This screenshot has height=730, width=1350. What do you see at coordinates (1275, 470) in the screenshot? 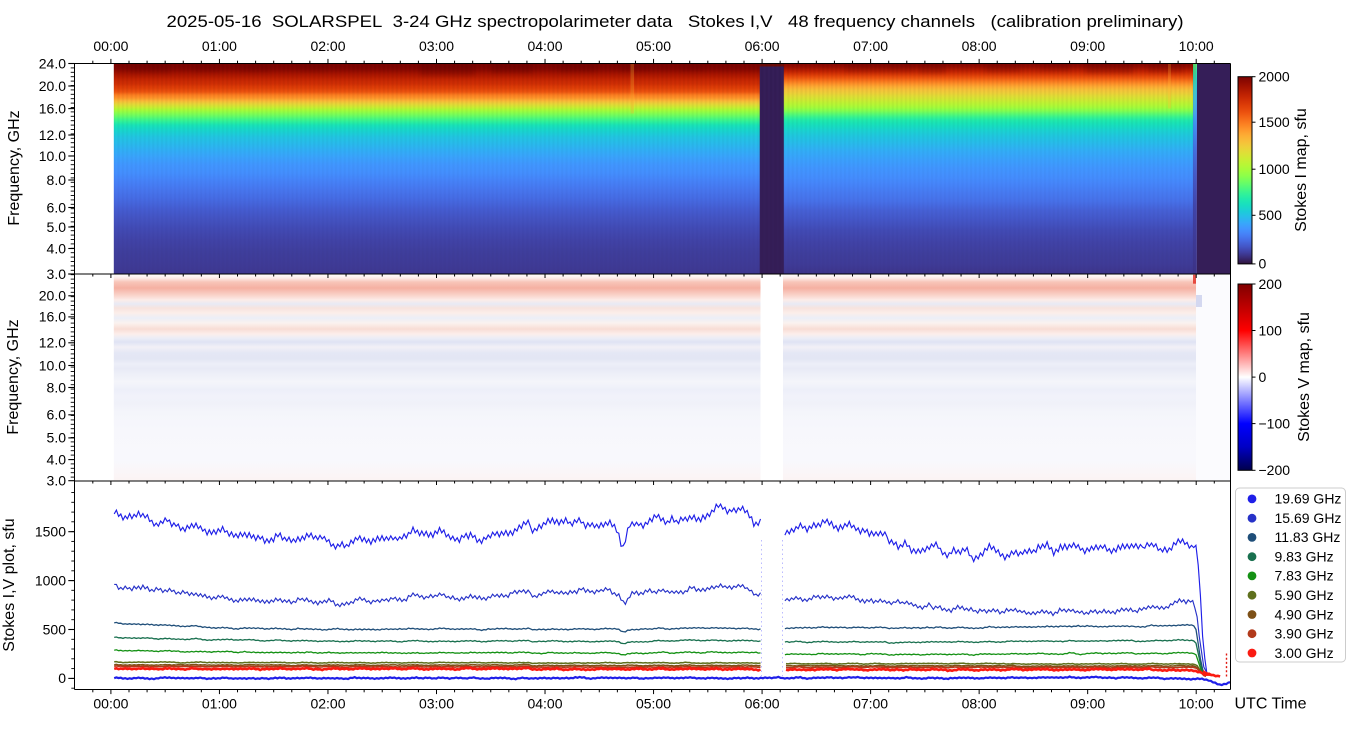
I see `svg-text: −200` at bounding box center [1275, 470].